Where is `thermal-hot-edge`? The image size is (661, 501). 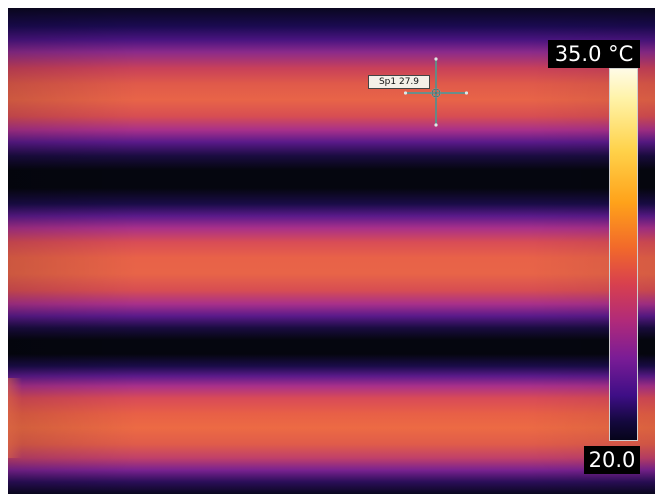
thermal-hot-edge is located at coordinates (15, 418).